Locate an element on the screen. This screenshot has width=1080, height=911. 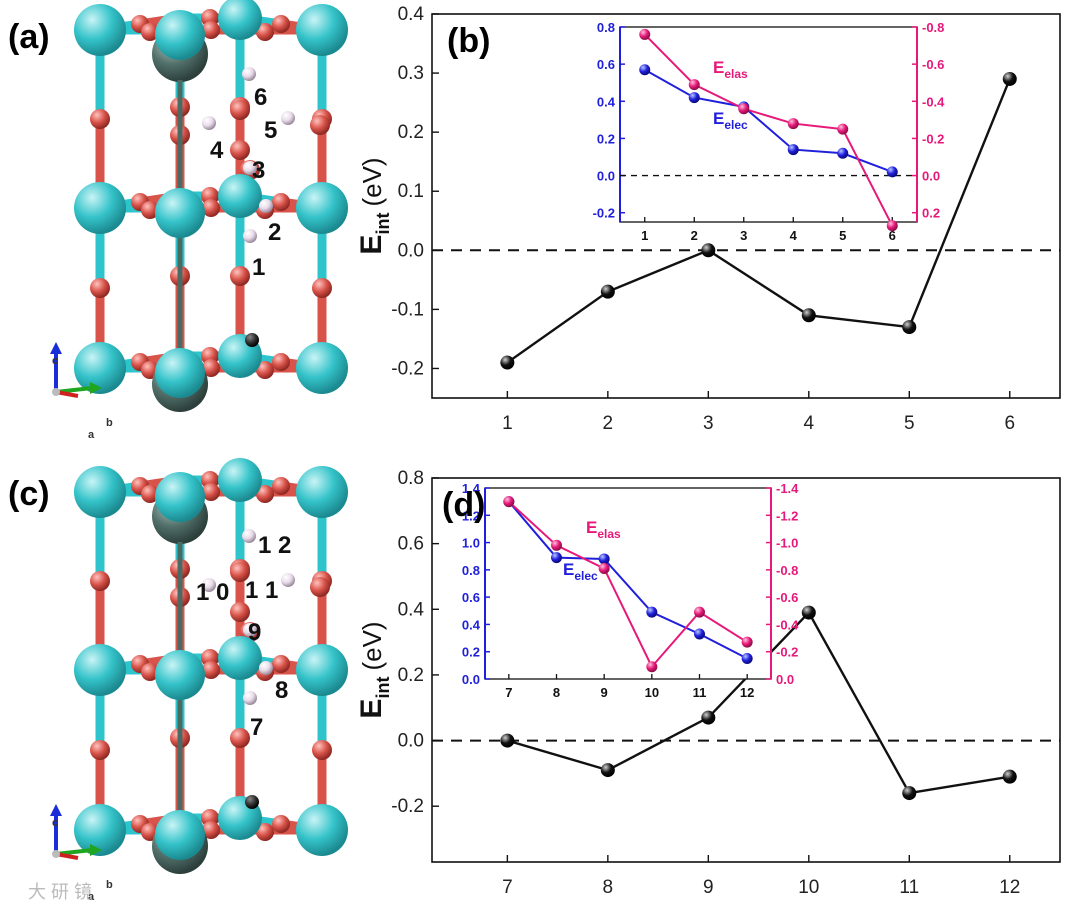
inset-left-tick-label: 1.4 is located at coordinates (471, 488).